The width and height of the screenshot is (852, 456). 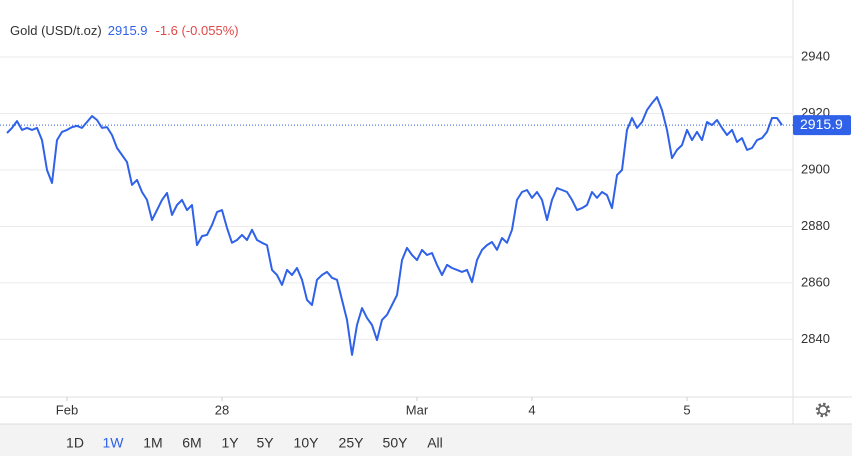 What do you see at coordinates (815, 55) in the screenshot?
I see `y-tick-label: 2940` at bounding box center [815, 55].